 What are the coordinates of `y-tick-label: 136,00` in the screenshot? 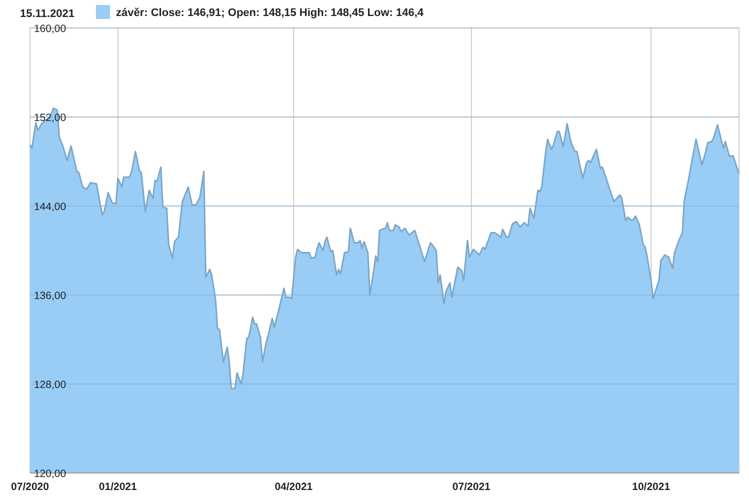 It's located at (50, 296).